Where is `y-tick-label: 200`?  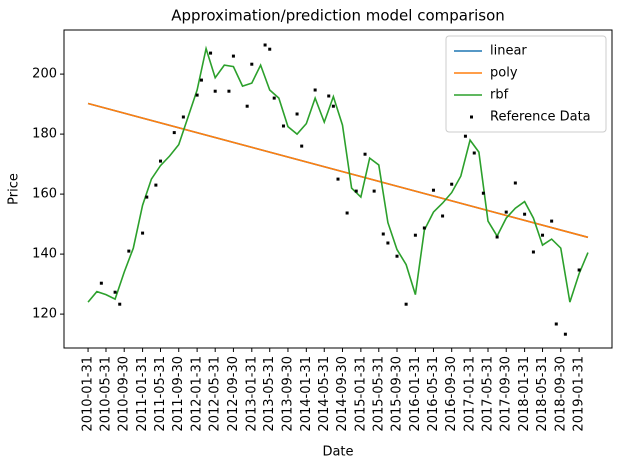
y-tick-label: 200 is located at coordinates (44, 74).